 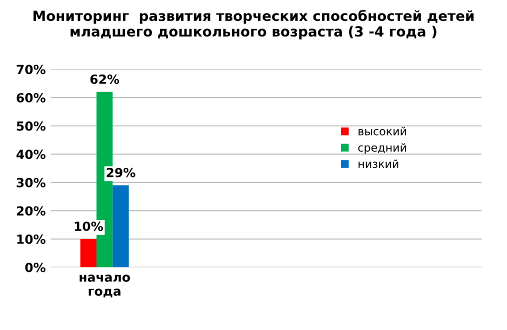 I want to click on text: Мониторинг развития творческих способностей детей младшего дошкольного возраста (3 -4 года ), so click(x=254, y=25).